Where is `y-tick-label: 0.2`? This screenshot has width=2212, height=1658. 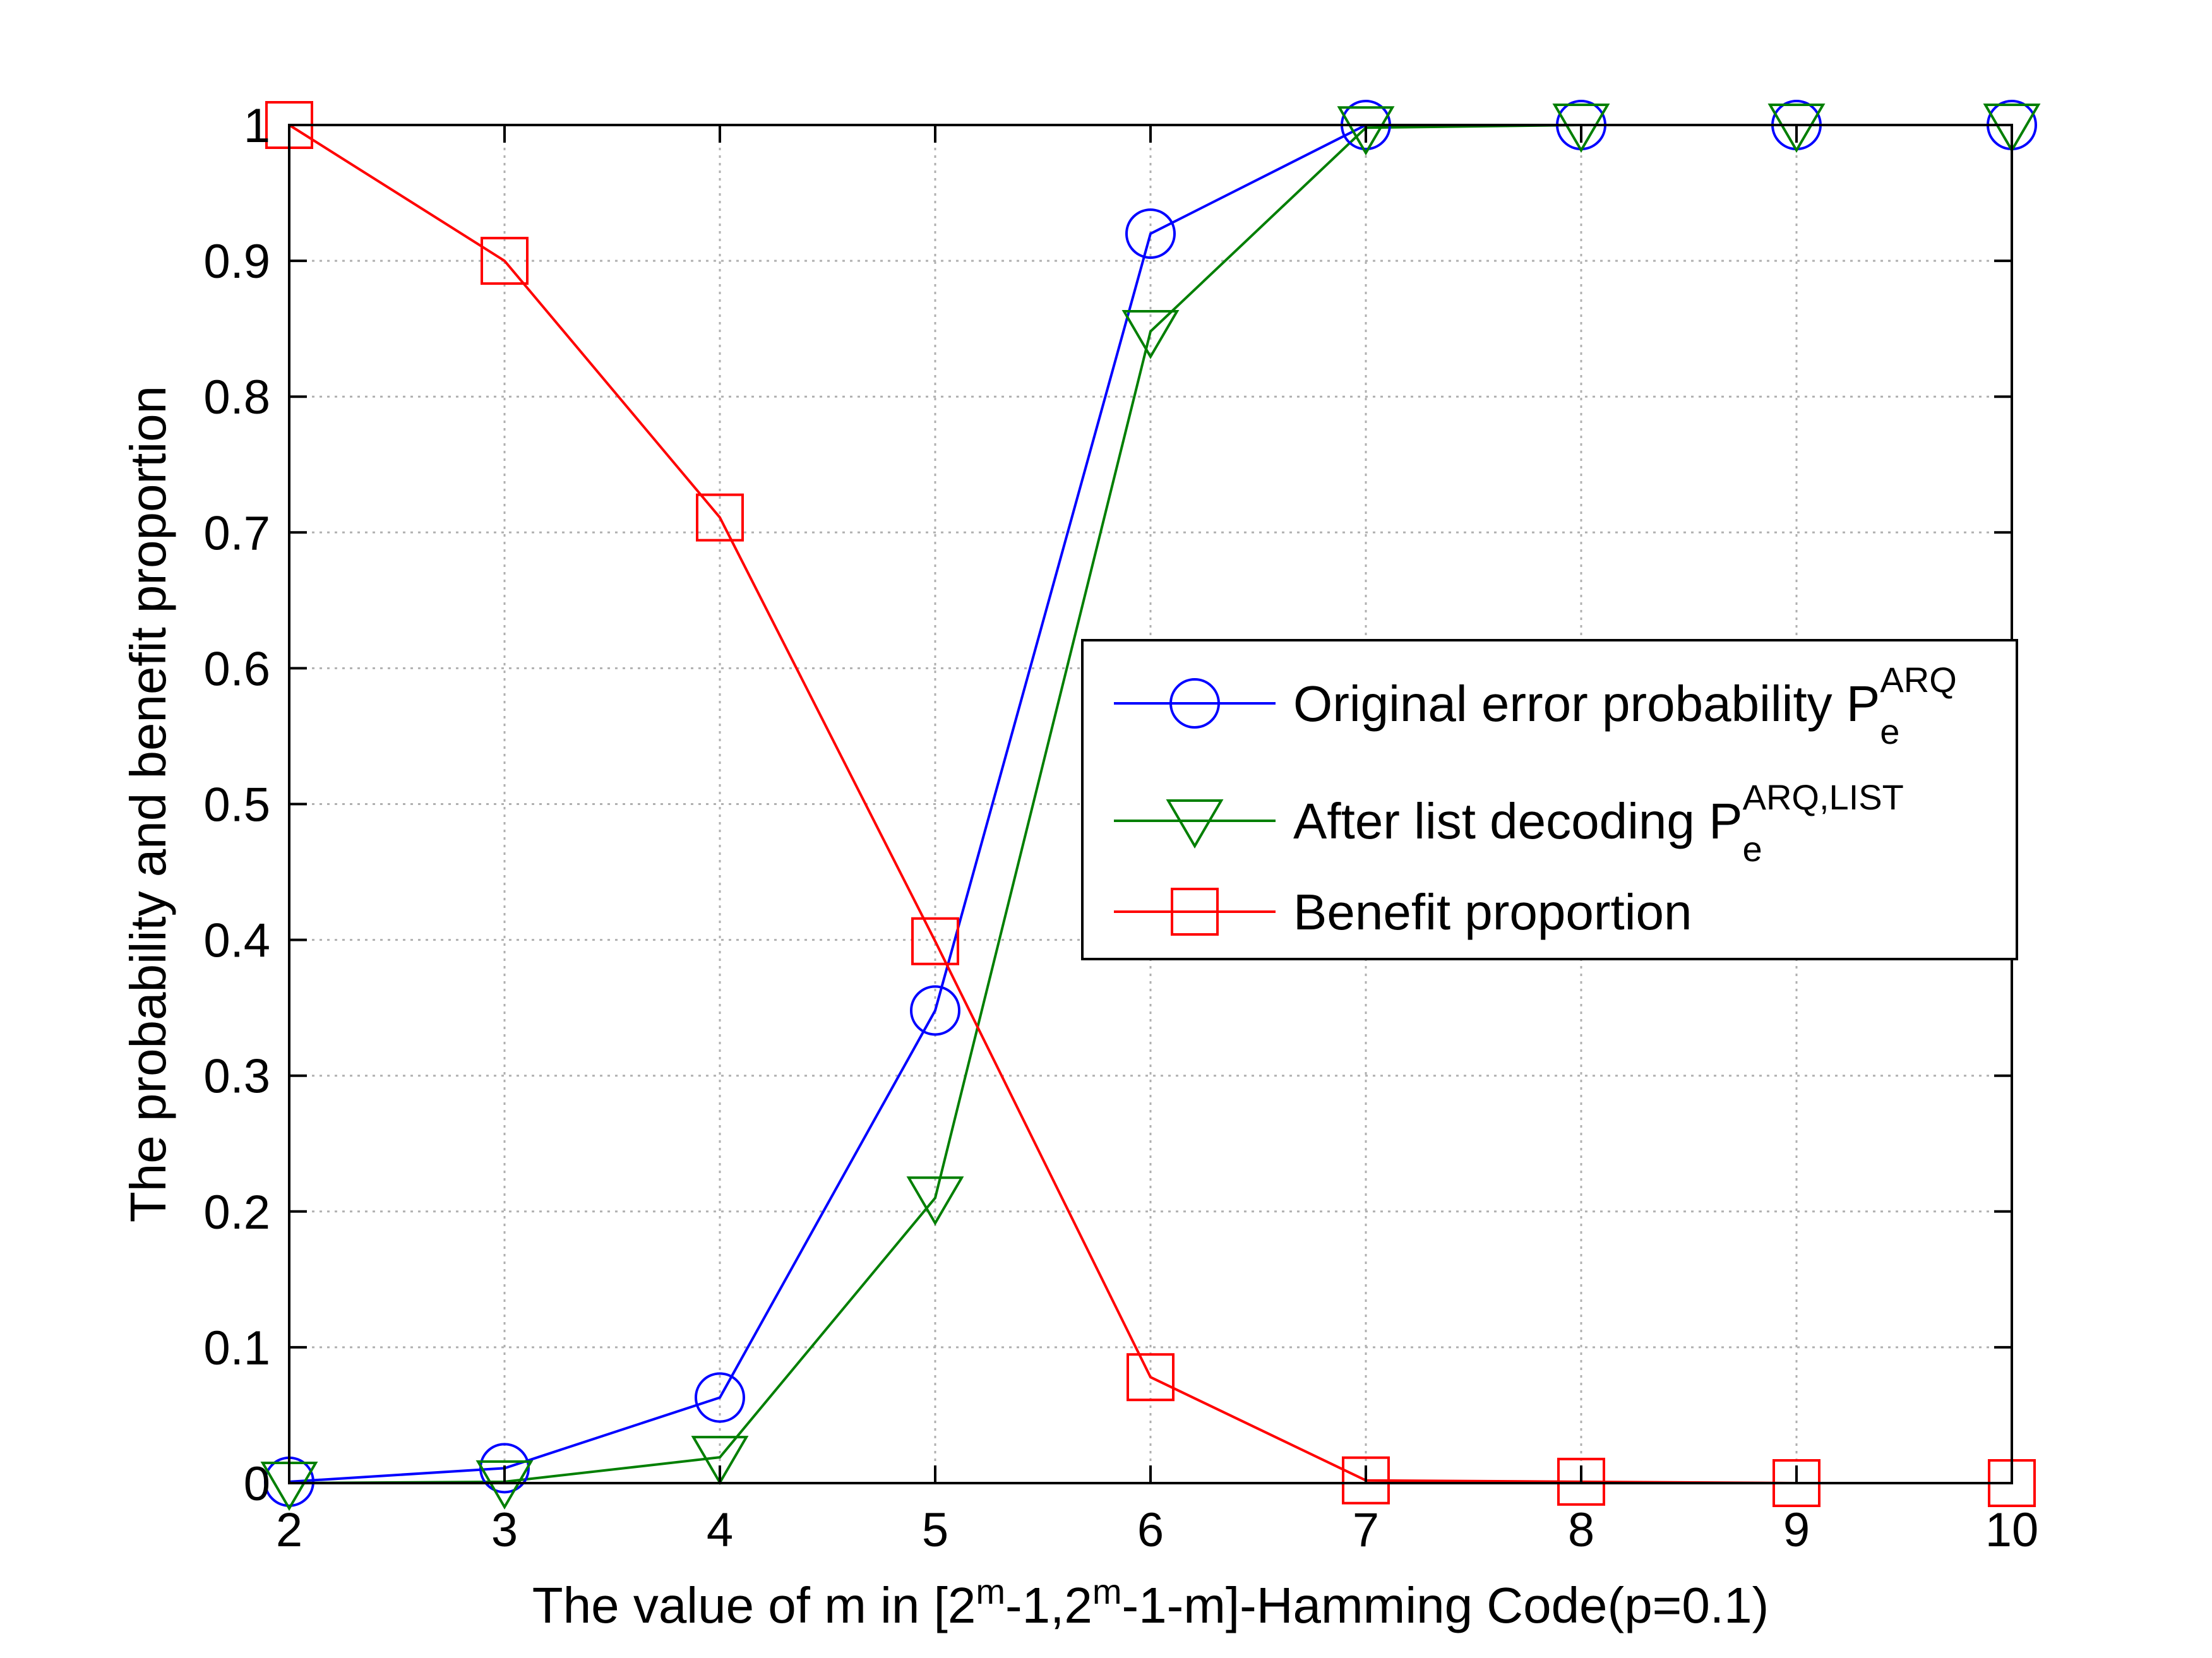
y-tick-label: 0.2 is located at coordinates (236, 1212).